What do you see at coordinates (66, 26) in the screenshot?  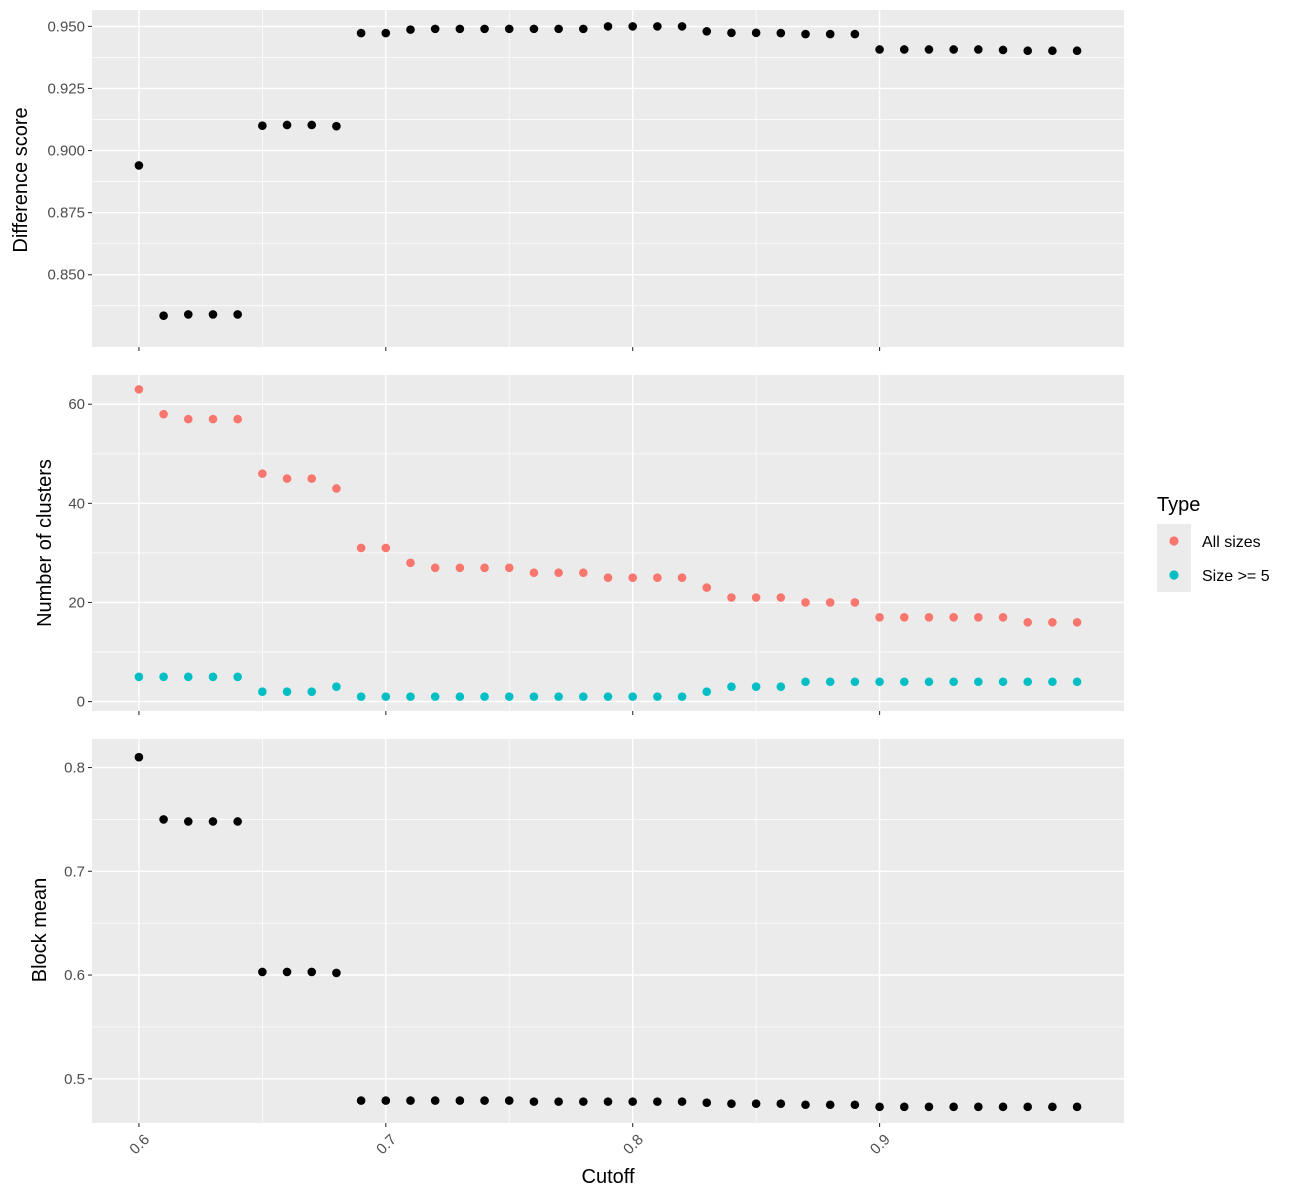 I see `y-tick-label: 0.950` at bounding box center [66, 26].